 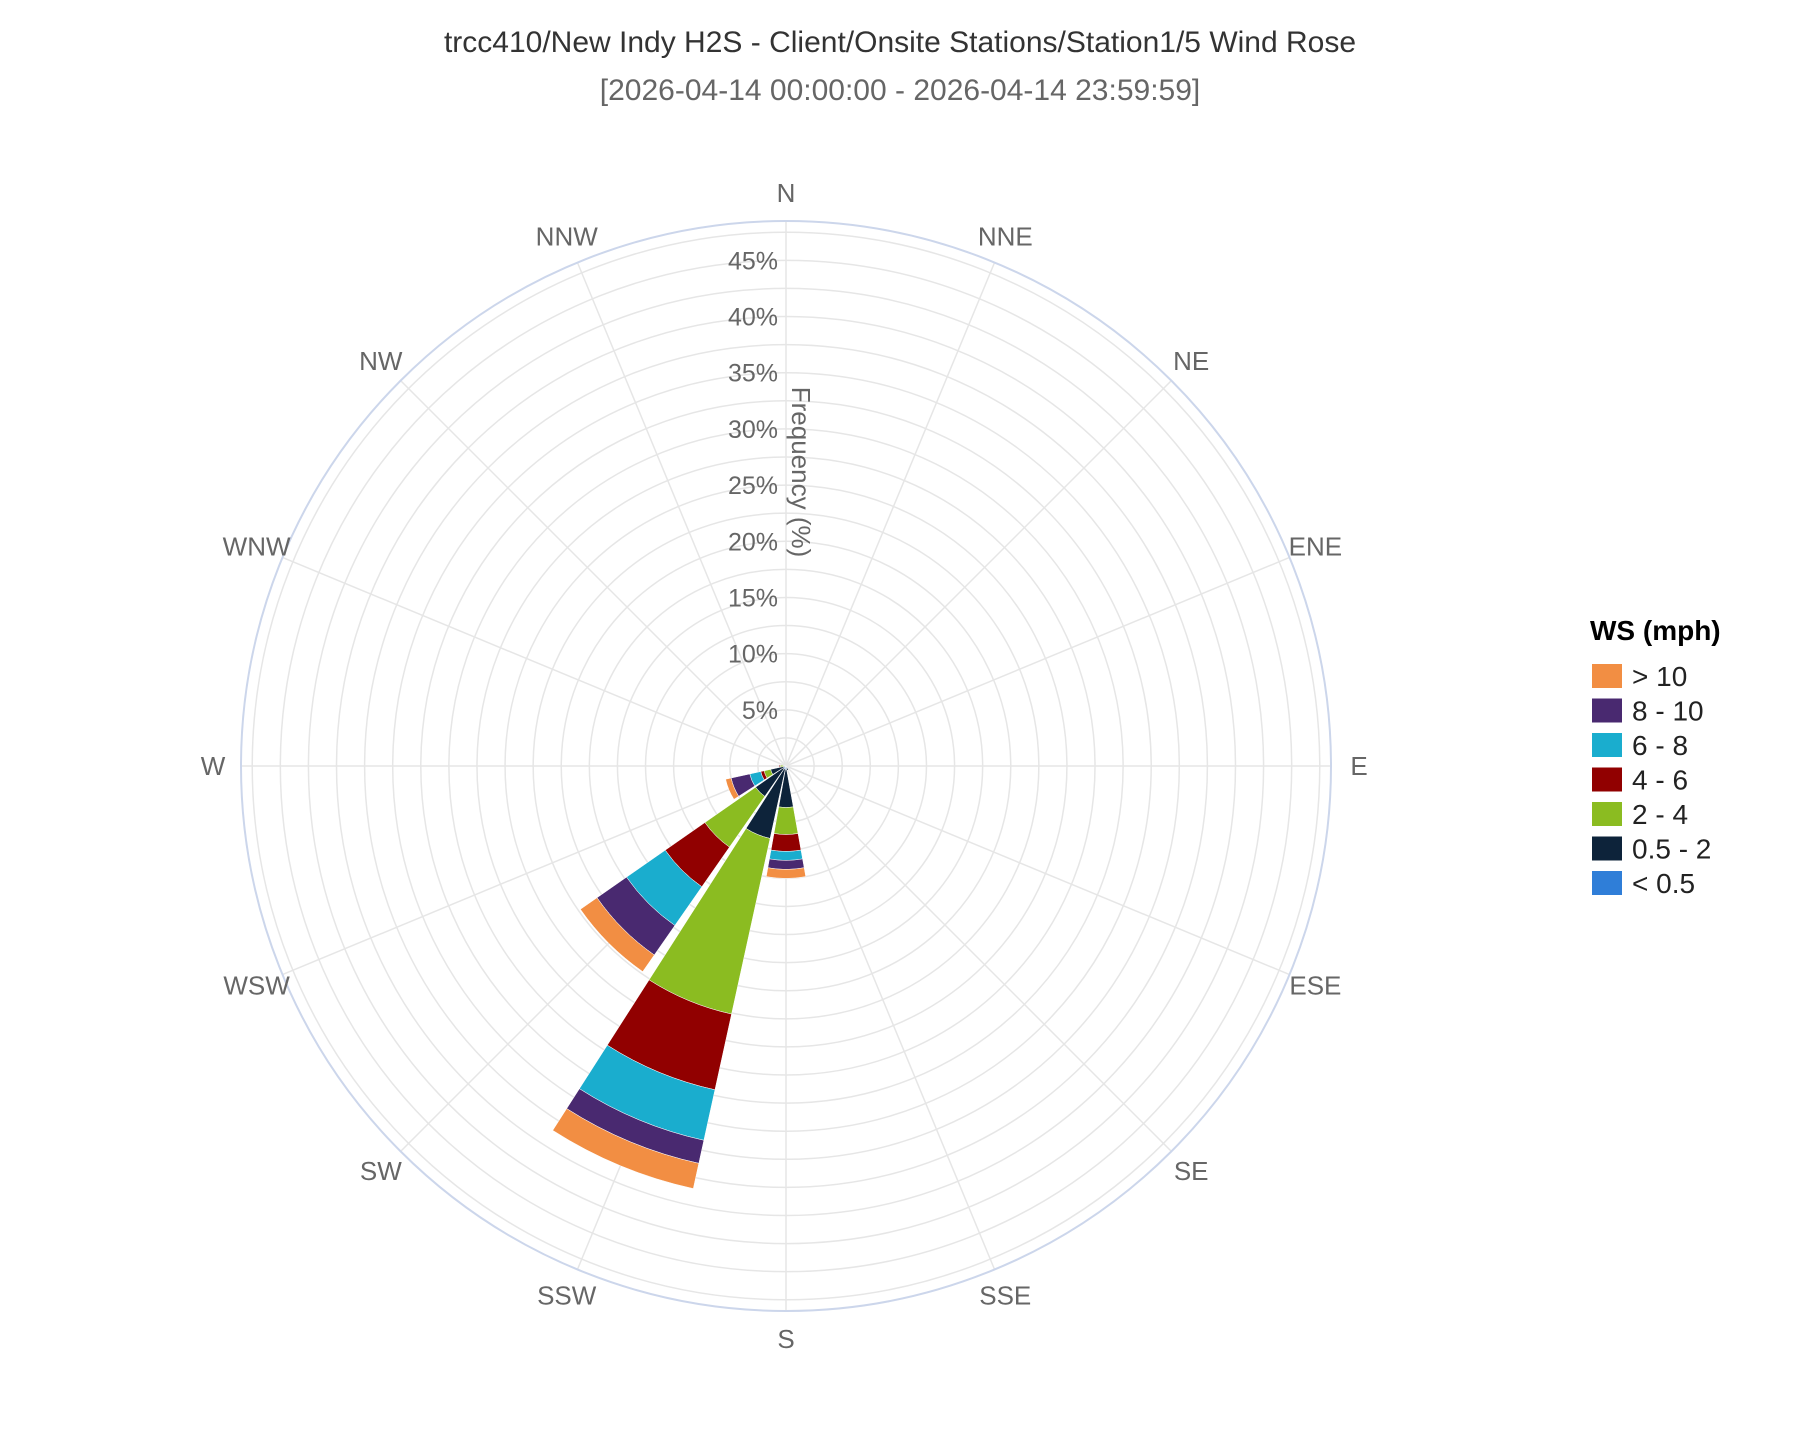 I want to click on radial-axis-title: Frequency (%), so click(x=801, y=472).